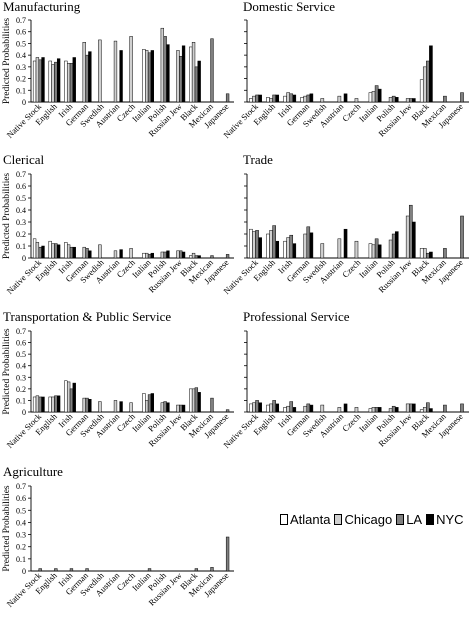 The height and width of the screenshot is (617, 474). What do you see at coordinates (21, 377) in the screenshot?
I see `y-tick-label: 0.3` at bounding box center [21, 377].